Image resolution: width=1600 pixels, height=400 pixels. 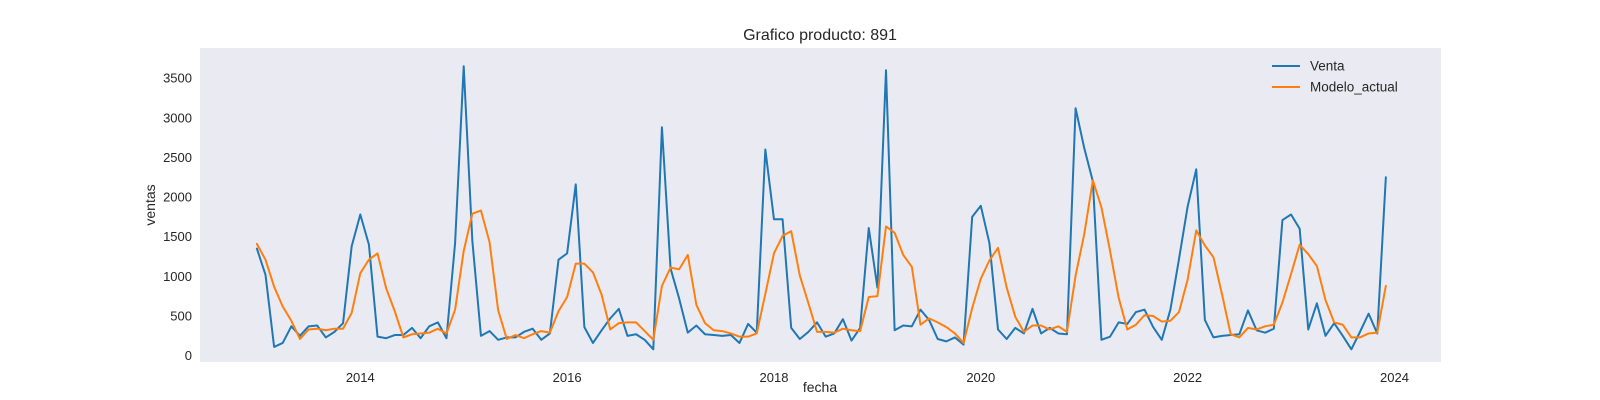 I want to click on y-tick-label: 3000, so click(x=177, y=117).